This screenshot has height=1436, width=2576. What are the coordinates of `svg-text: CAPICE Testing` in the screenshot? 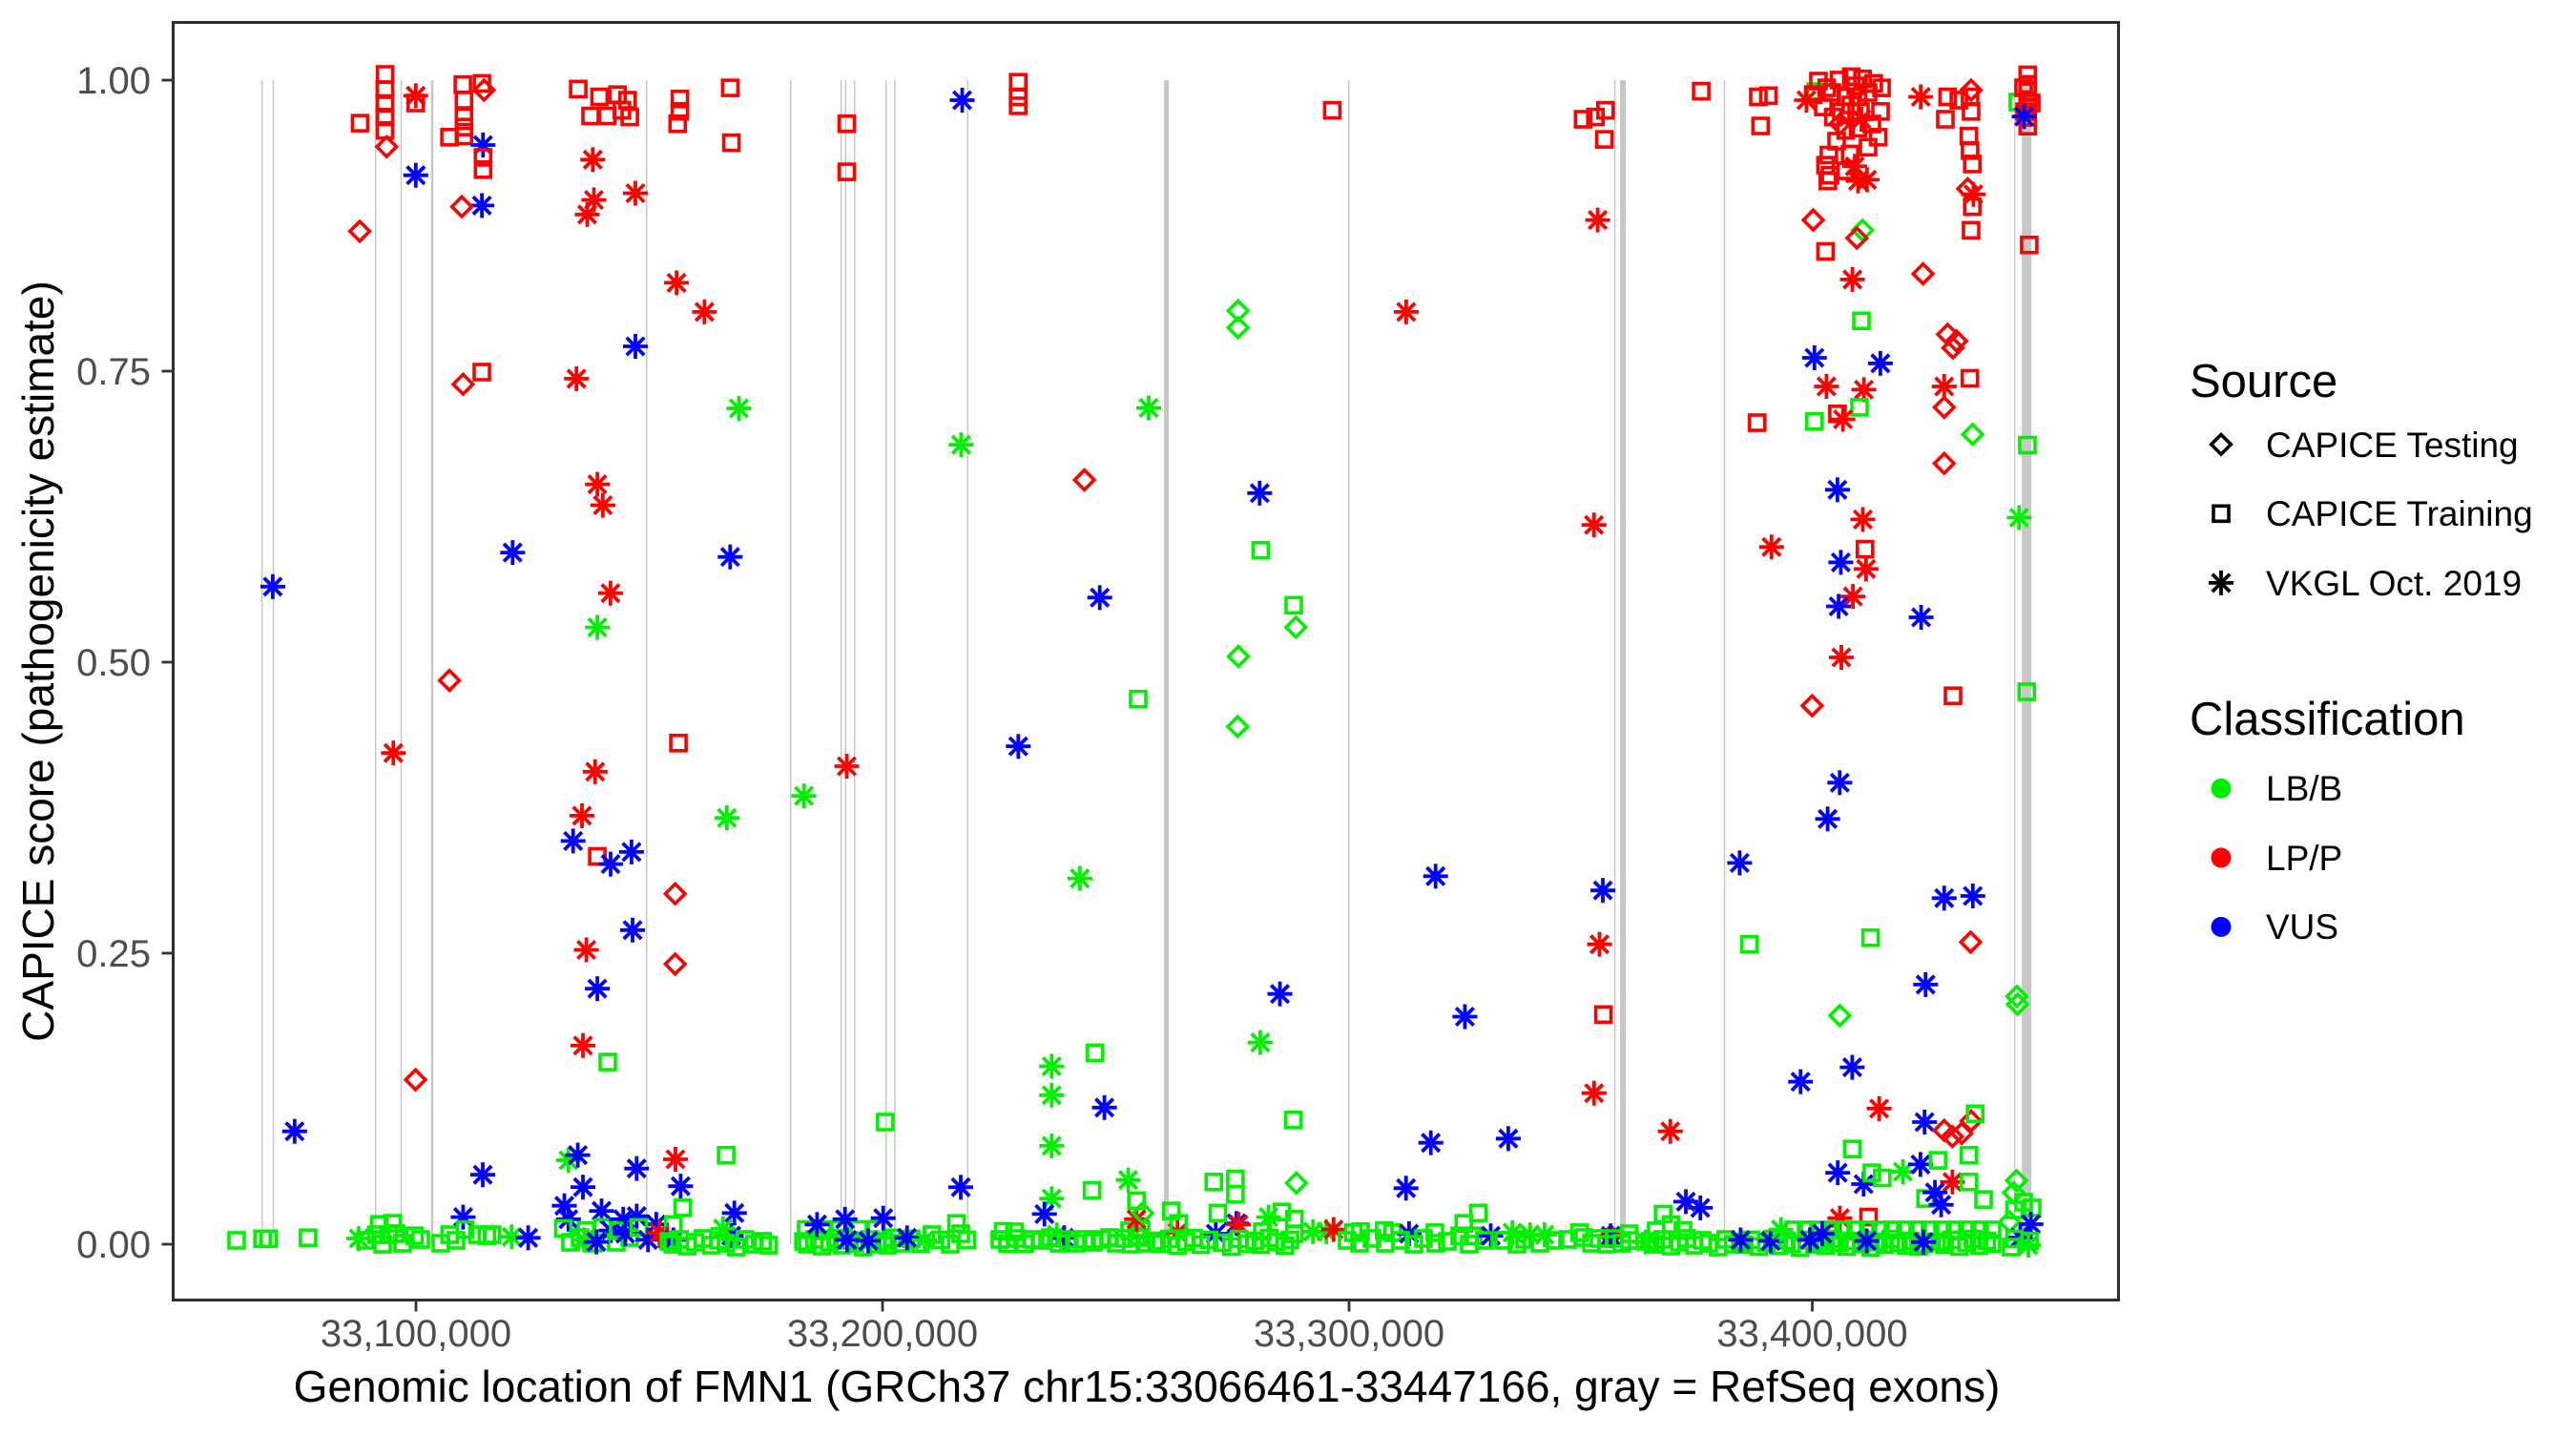 It's located at (2392, 445).